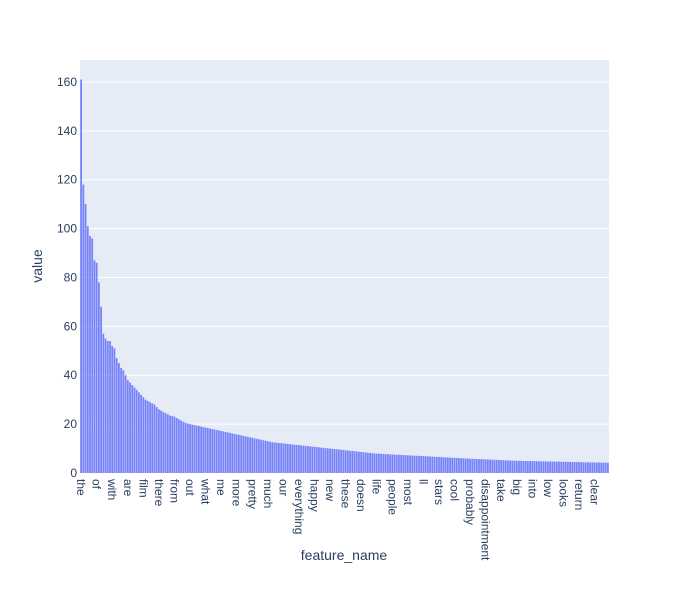  I want to click on y-tick-label: 160, so click(67, 82).